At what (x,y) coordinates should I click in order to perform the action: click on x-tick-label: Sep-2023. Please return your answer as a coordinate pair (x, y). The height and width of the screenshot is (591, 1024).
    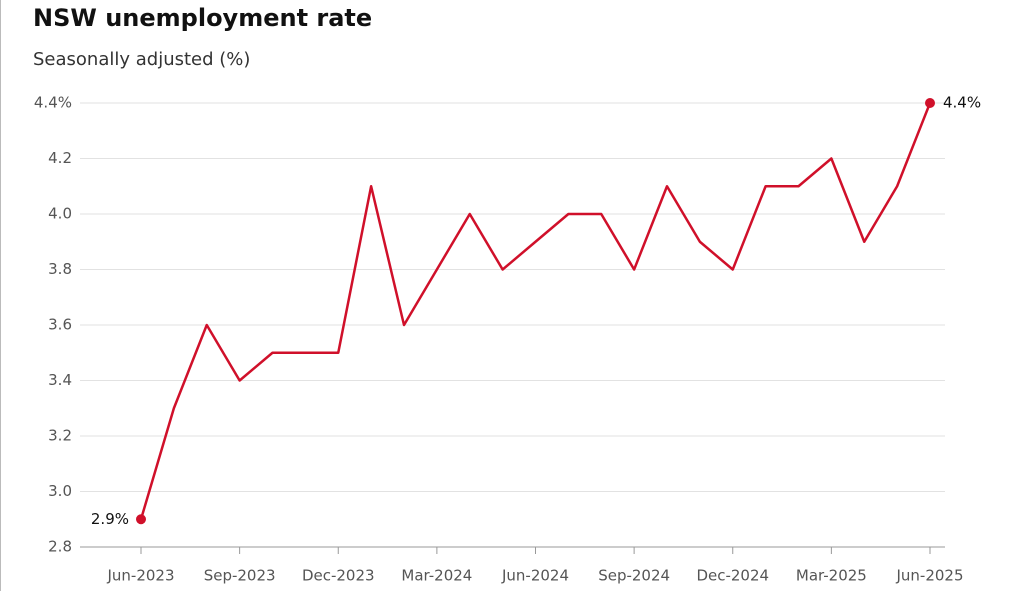
    Looking at the image, I should click on (240, 576).